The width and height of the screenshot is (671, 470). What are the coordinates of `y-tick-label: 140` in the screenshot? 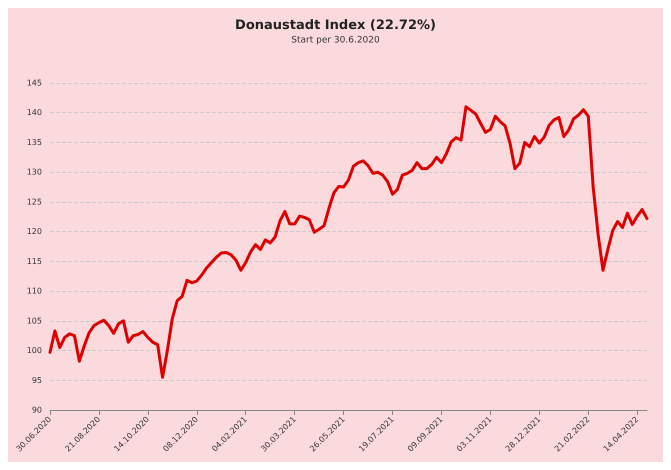 It's located at (34, 113).